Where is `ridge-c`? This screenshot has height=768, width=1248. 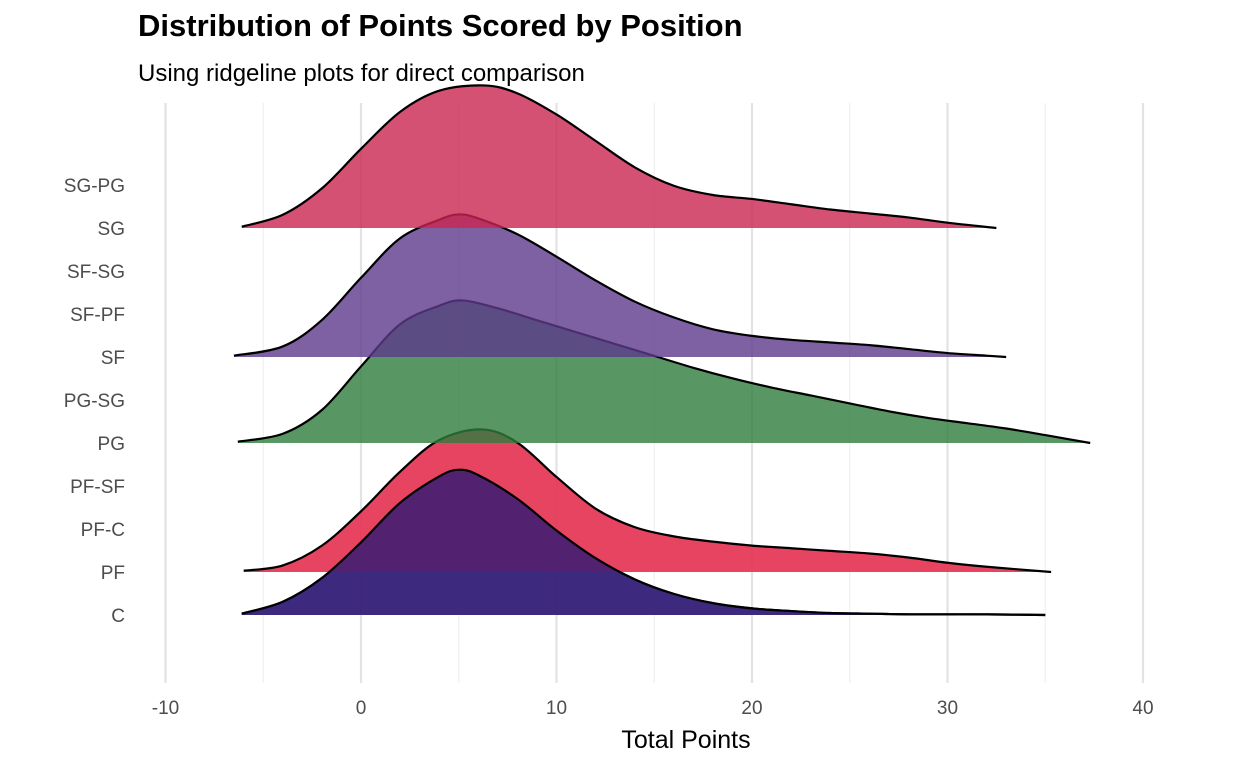 ridge-c is located at coordinates (643, 542).